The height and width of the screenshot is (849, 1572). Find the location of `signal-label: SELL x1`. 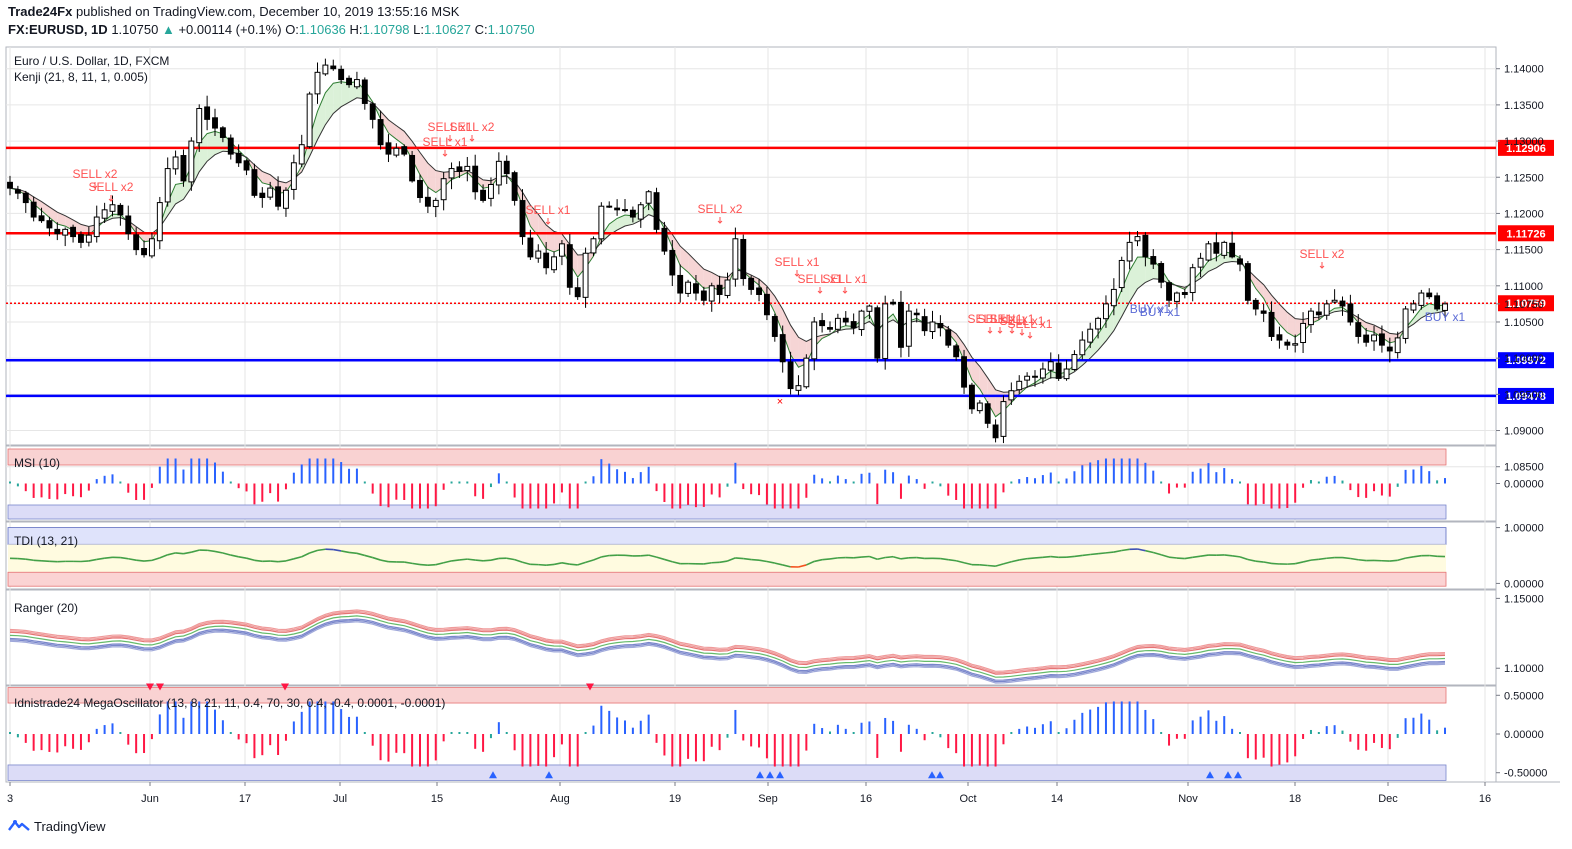

signal-label: SELL x1 is located at coordinates (548, 210).